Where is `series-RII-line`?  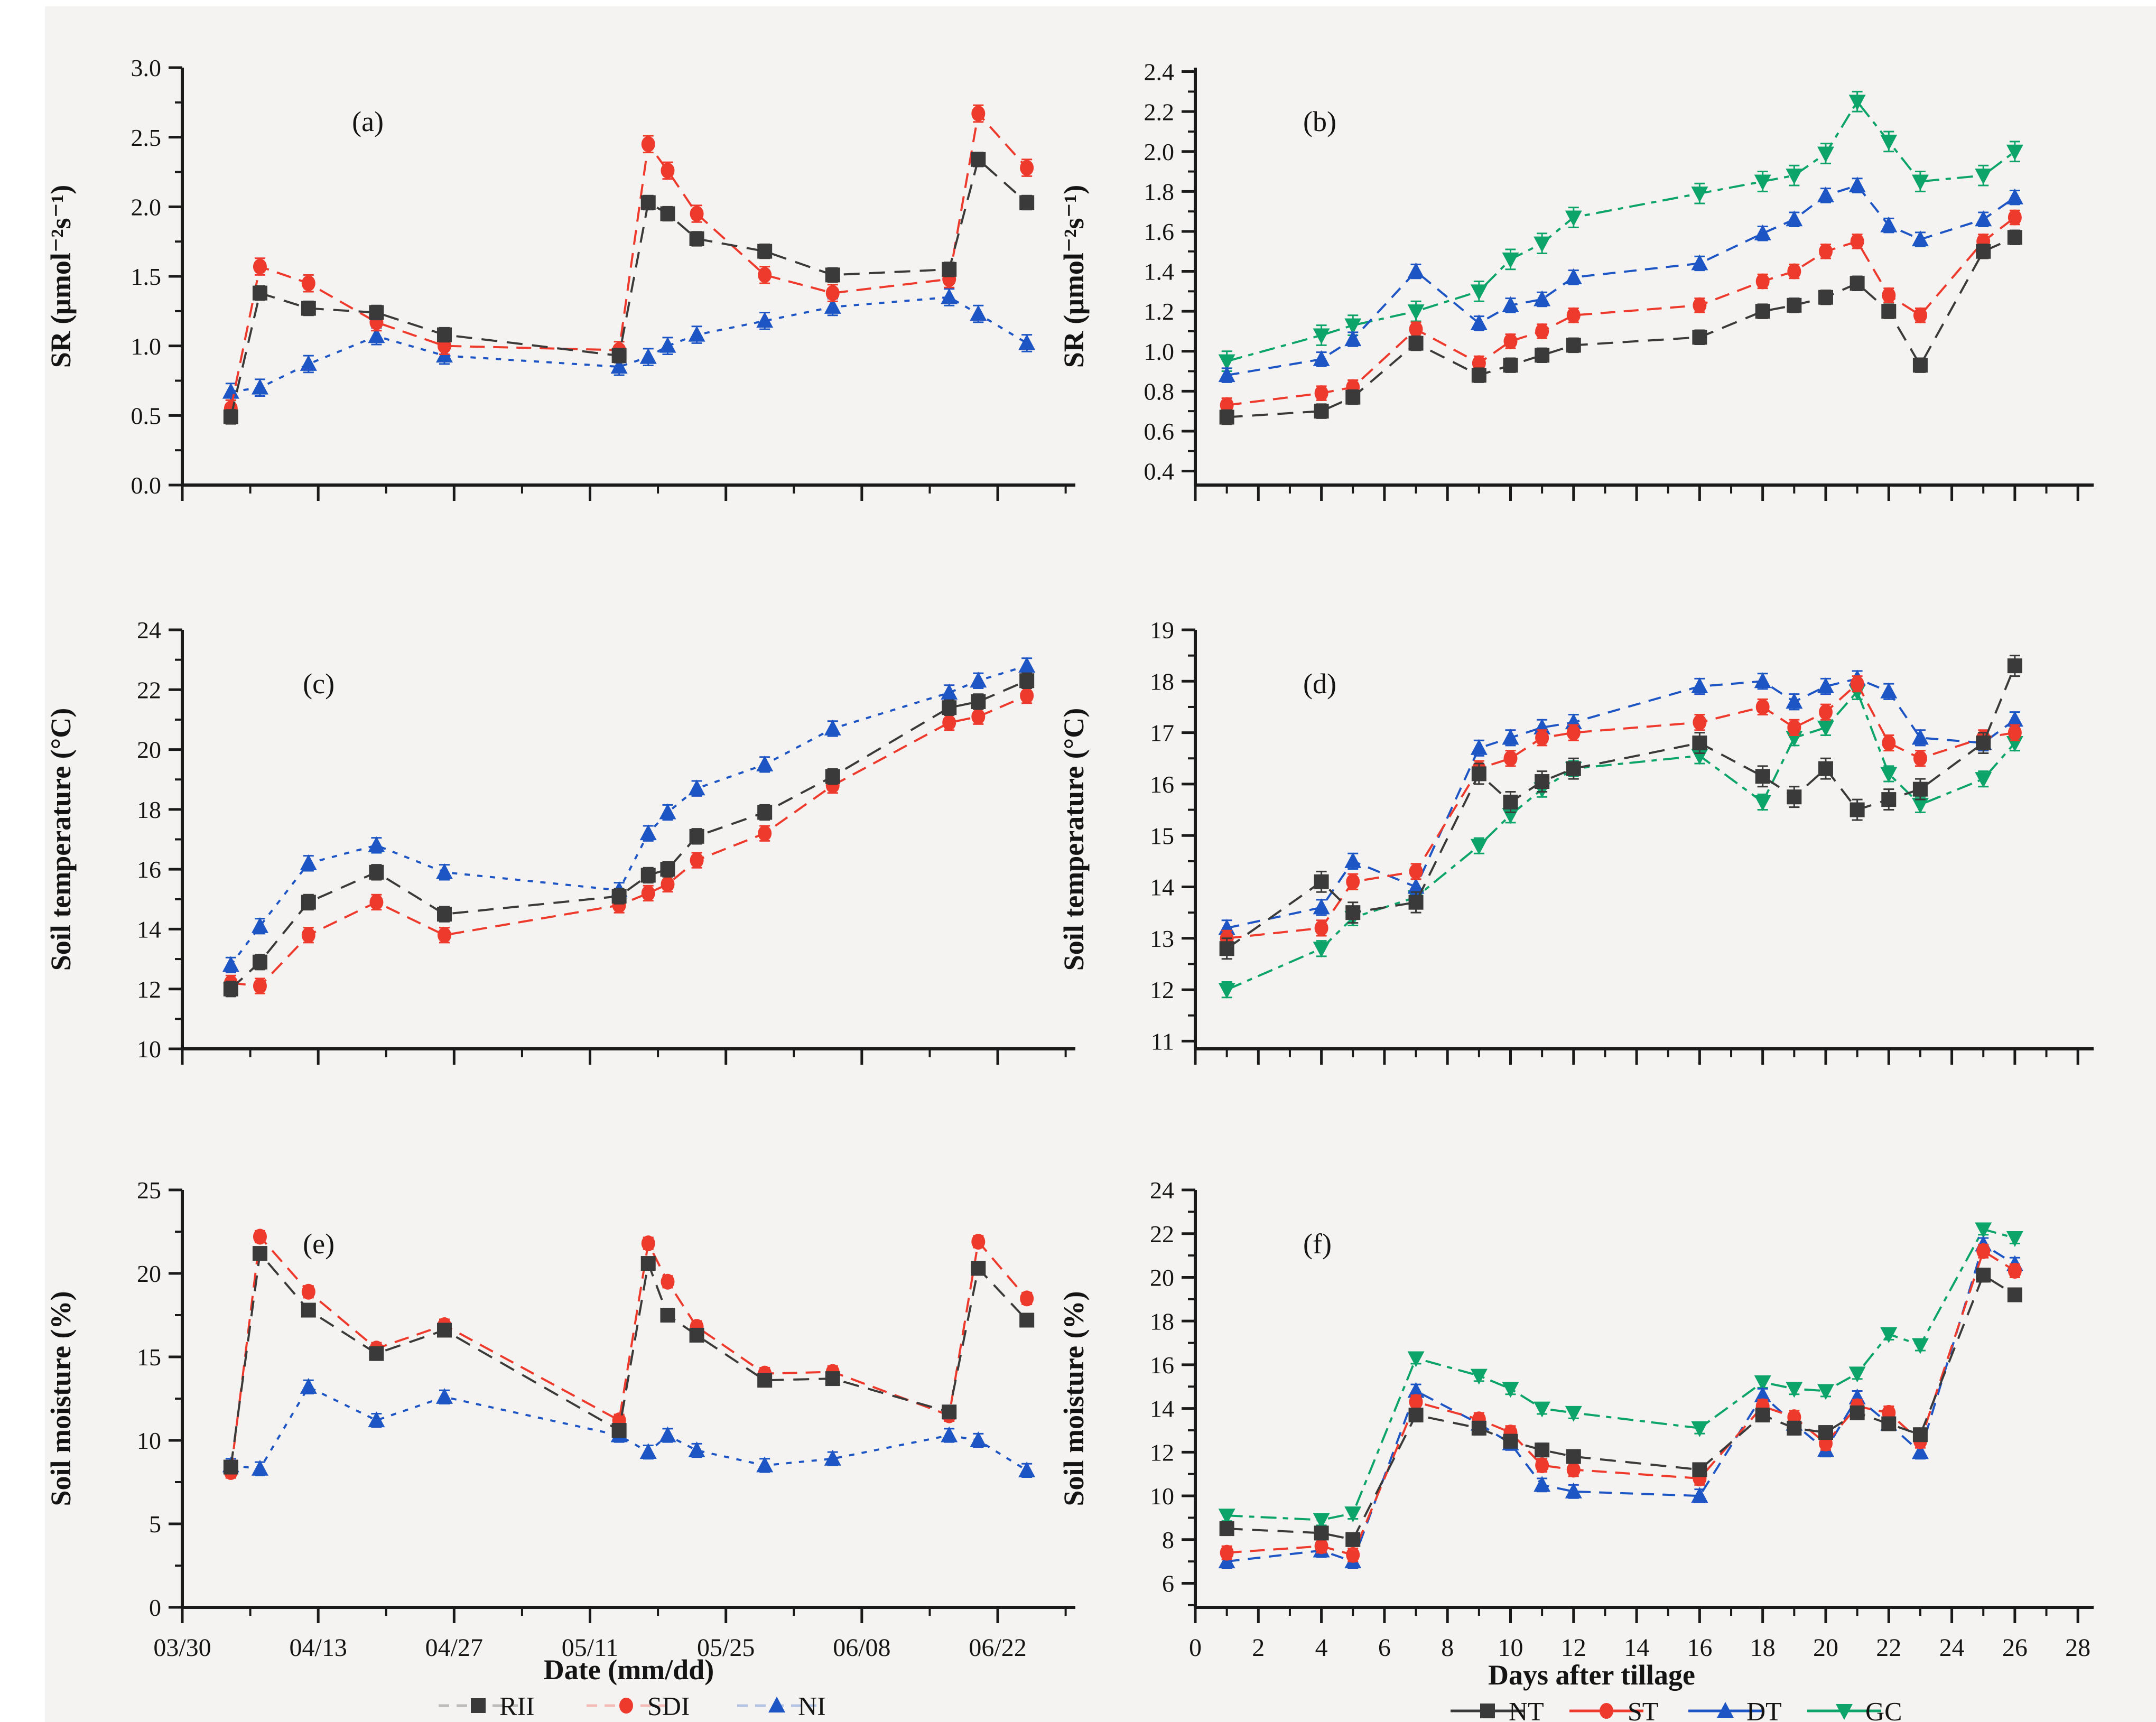 series-RII-line is located at coordinates (628, 287).